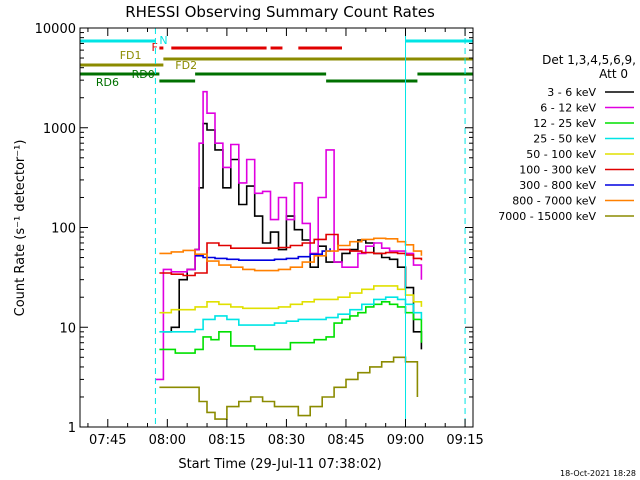 The image size is (640, 480). I want to click on state-bar-label-fd2: FD2, so click(186, 65).